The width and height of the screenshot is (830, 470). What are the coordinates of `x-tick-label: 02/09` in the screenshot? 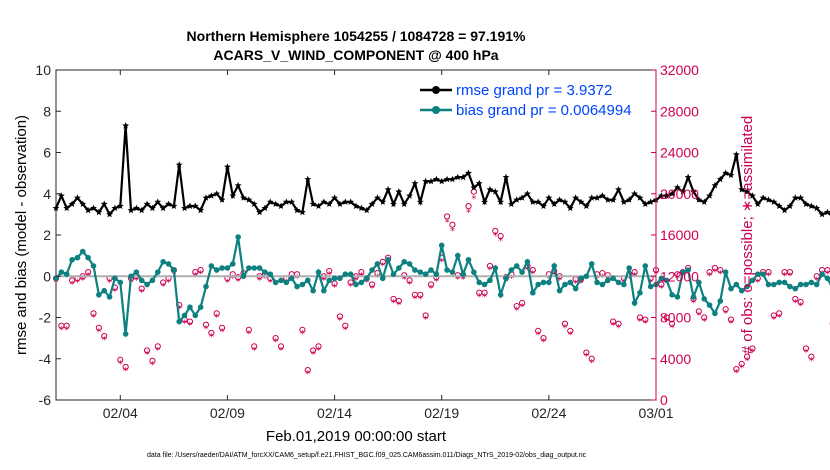 It's located at (227, 413).